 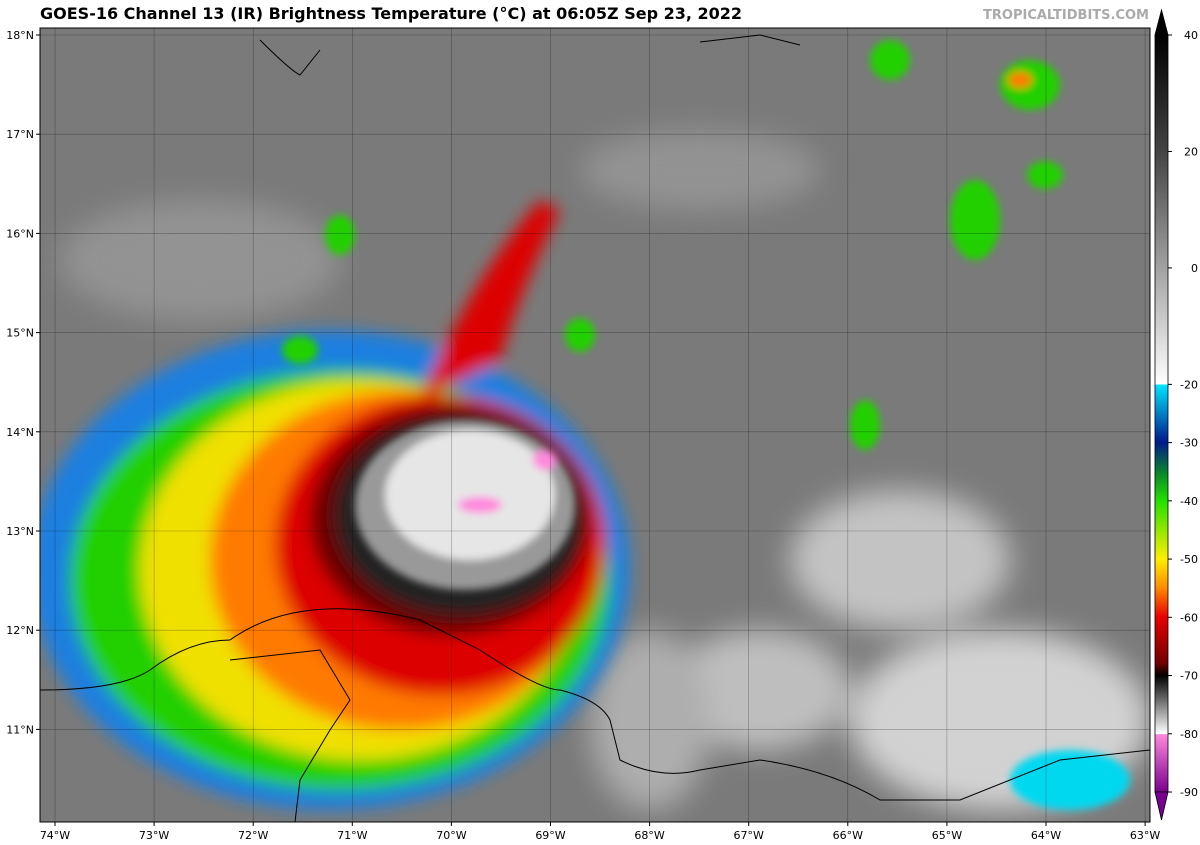 I want to click on lon-tick-label: 71°W, so click(x=352, y=835).